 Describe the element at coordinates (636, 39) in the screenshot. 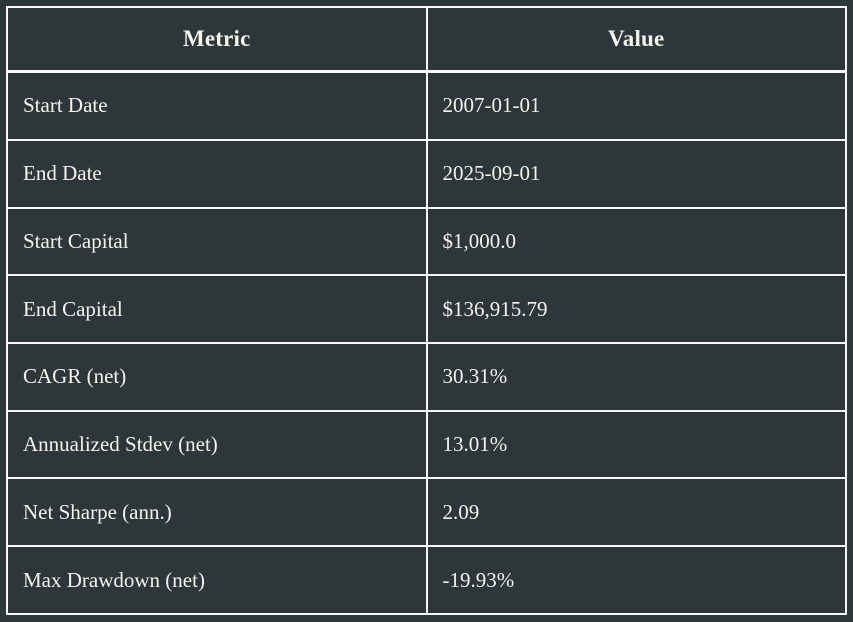

I see `value-column-header: Value` at that location.